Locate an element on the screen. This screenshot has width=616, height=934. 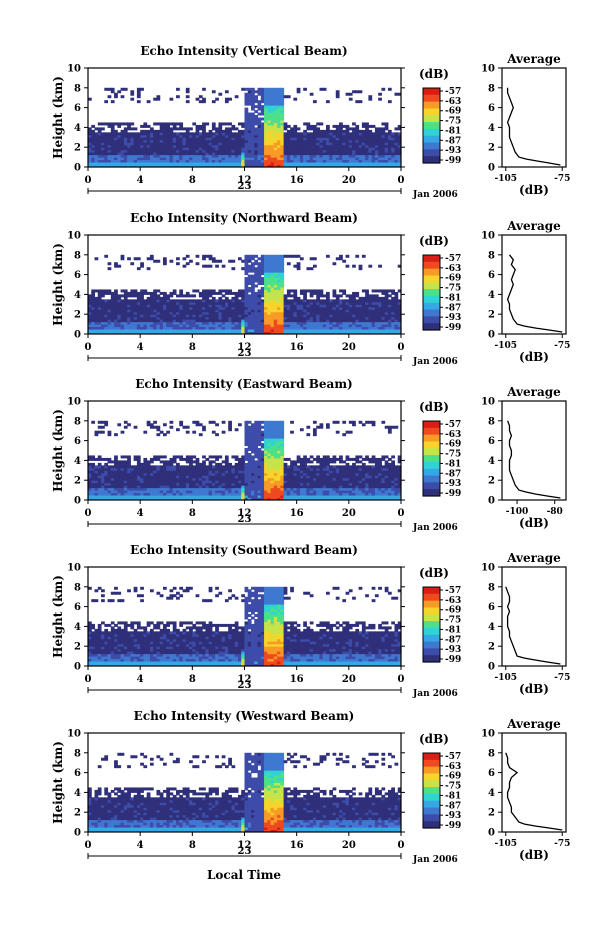
colorbar-tick-label: -93 is located at coordinates (453, 318).